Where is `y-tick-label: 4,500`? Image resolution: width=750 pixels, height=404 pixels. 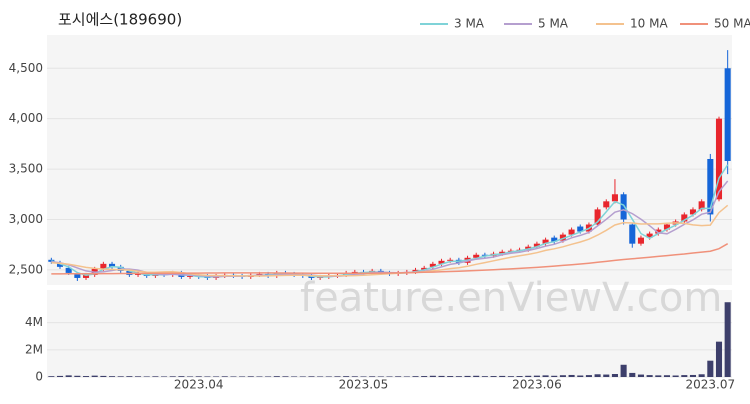 y-tick-label: 4,500 is located at coordinates (26, 68).